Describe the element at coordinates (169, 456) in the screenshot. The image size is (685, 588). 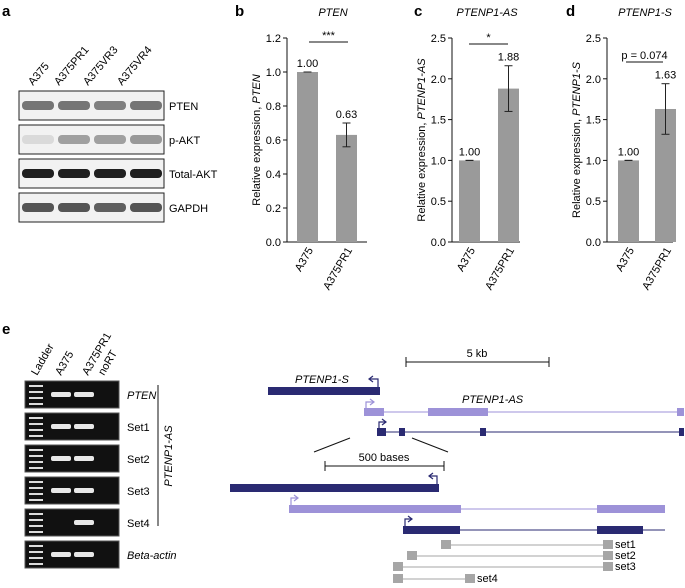
I see `bracket-label: PTENP1-AS` at that location.